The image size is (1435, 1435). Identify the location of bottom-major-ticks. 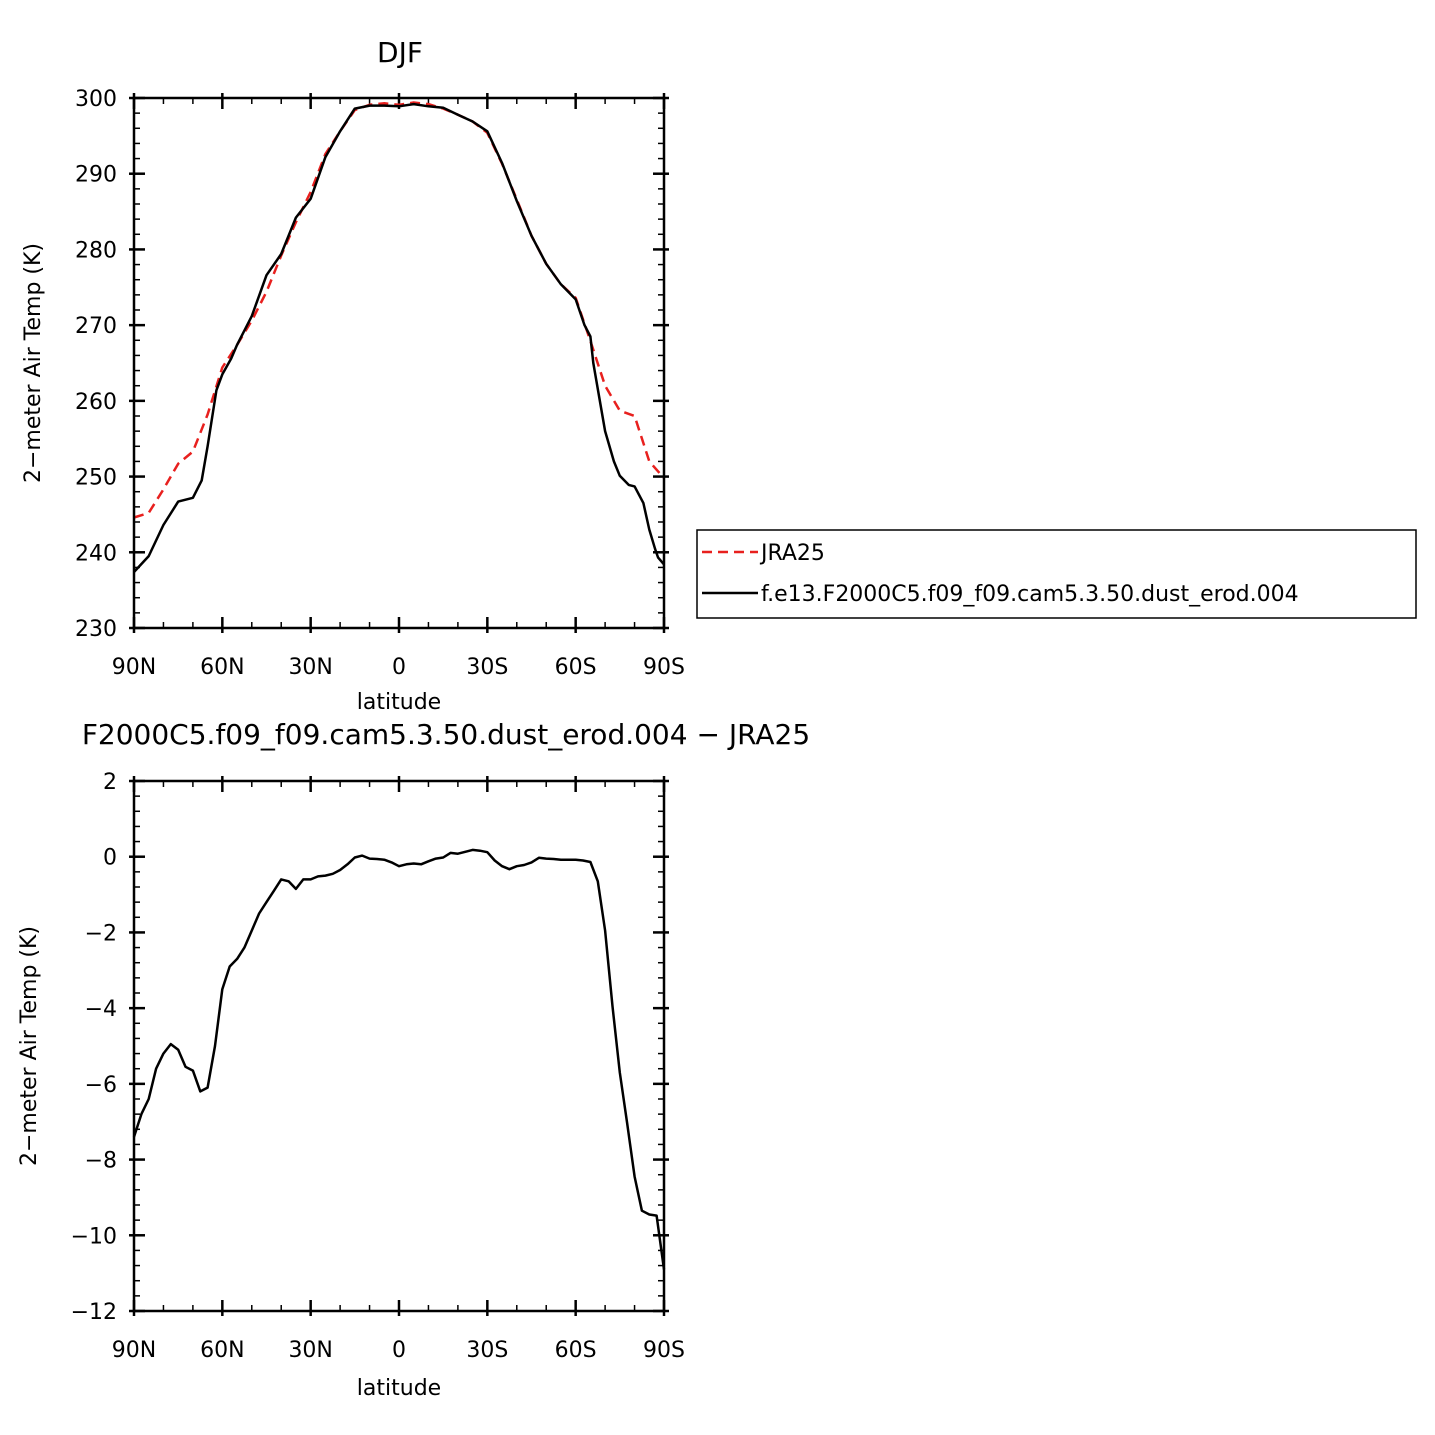
(399, 1046).